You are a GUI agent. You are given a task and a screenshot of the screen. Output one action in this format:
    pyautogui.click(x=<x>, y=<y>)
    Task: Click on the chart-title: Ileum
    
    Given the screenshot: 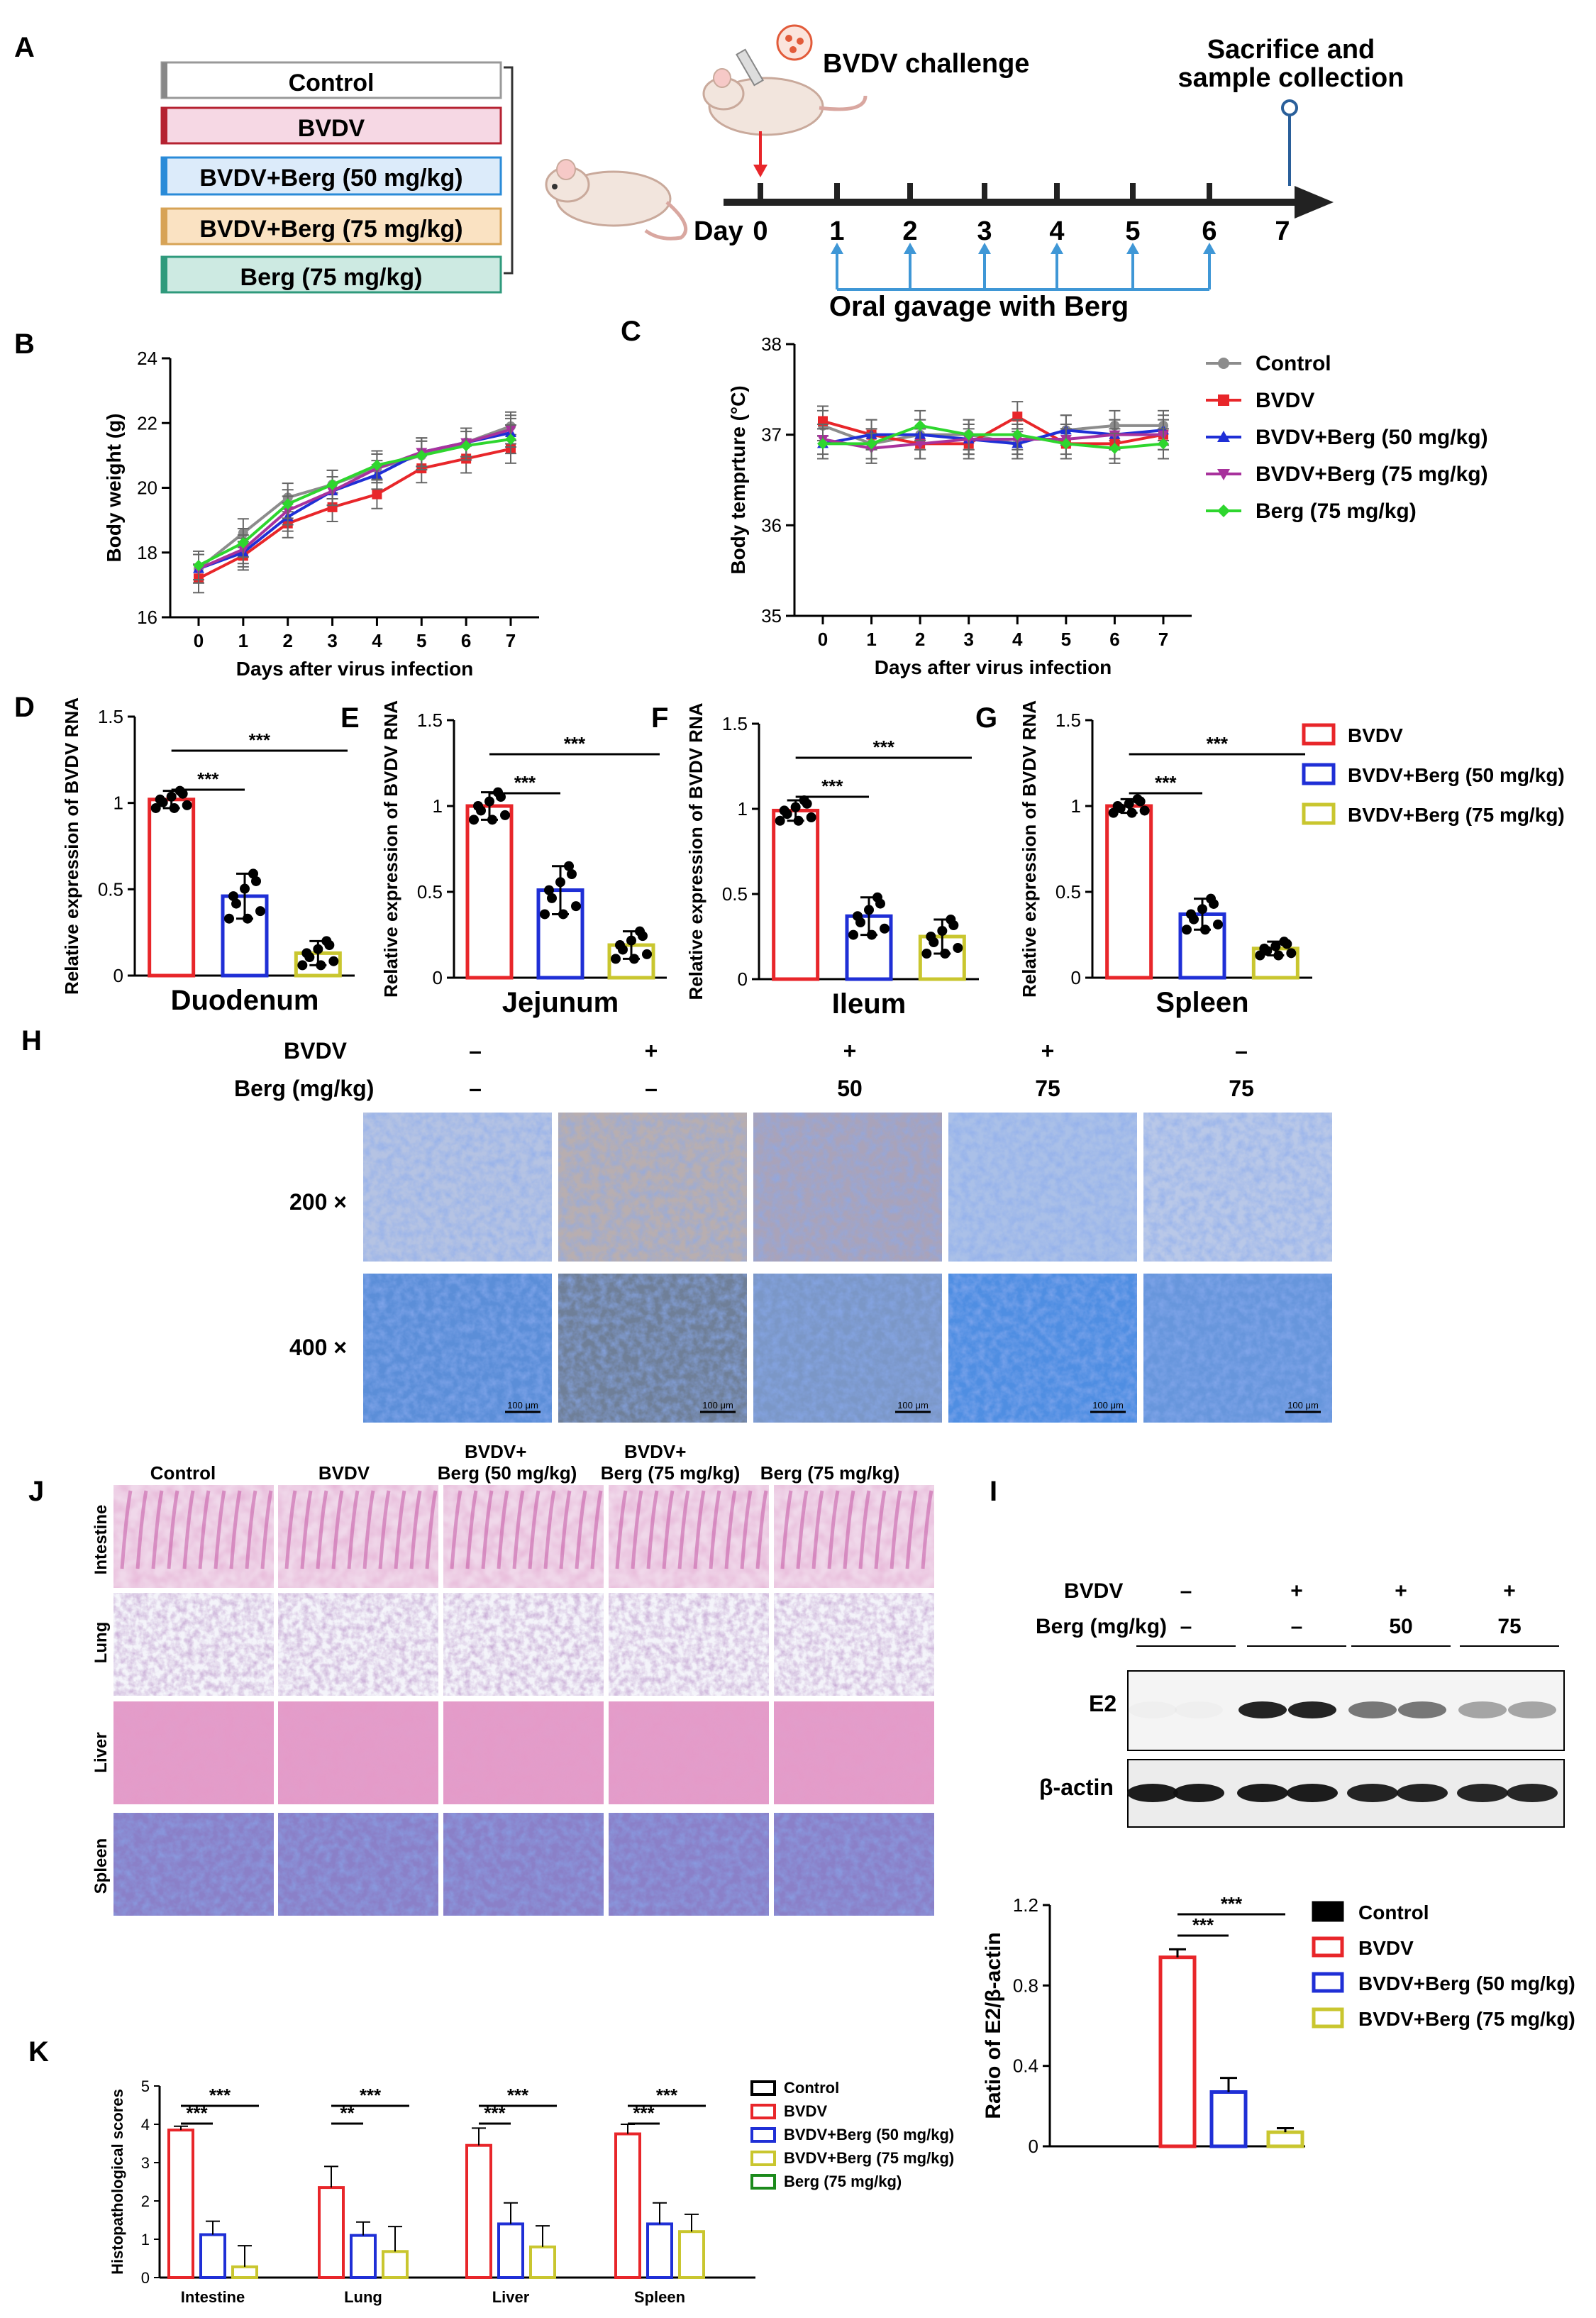 What is the action you would take?
    pyautogui.click(x=869, y=1004)
    